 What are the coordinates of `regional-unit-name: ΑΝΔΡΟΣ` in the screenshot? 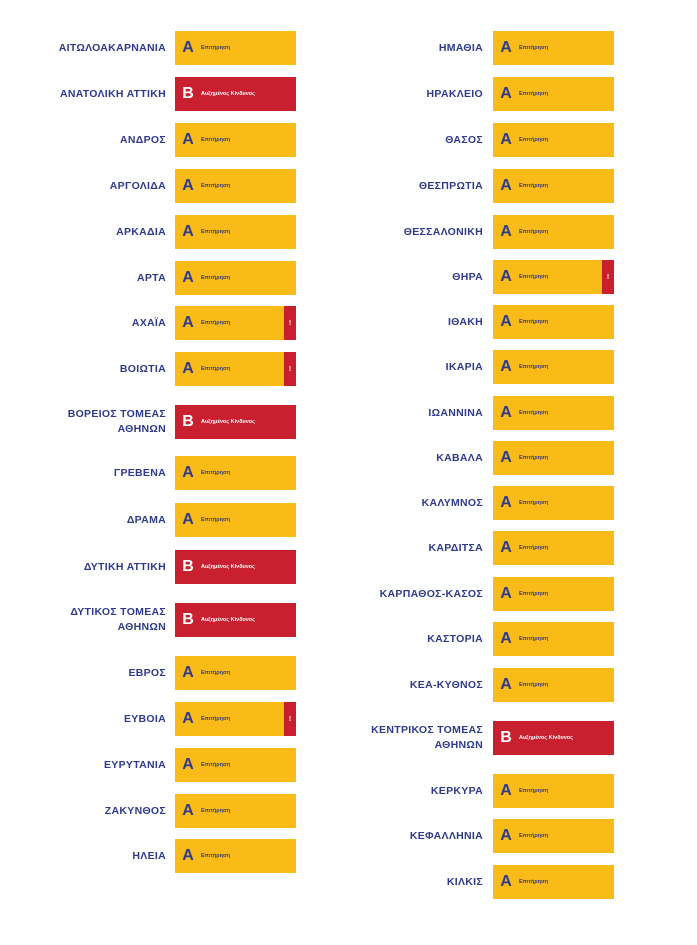 It's located at (143, 139).